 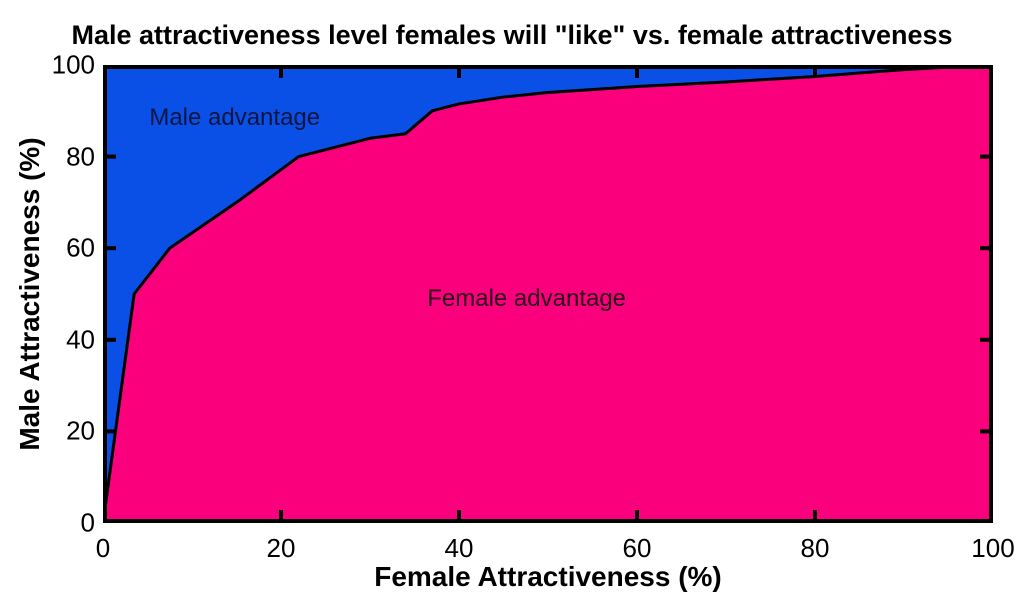 I want to click on x-tick-label: 20, so click(x=281, y=548).